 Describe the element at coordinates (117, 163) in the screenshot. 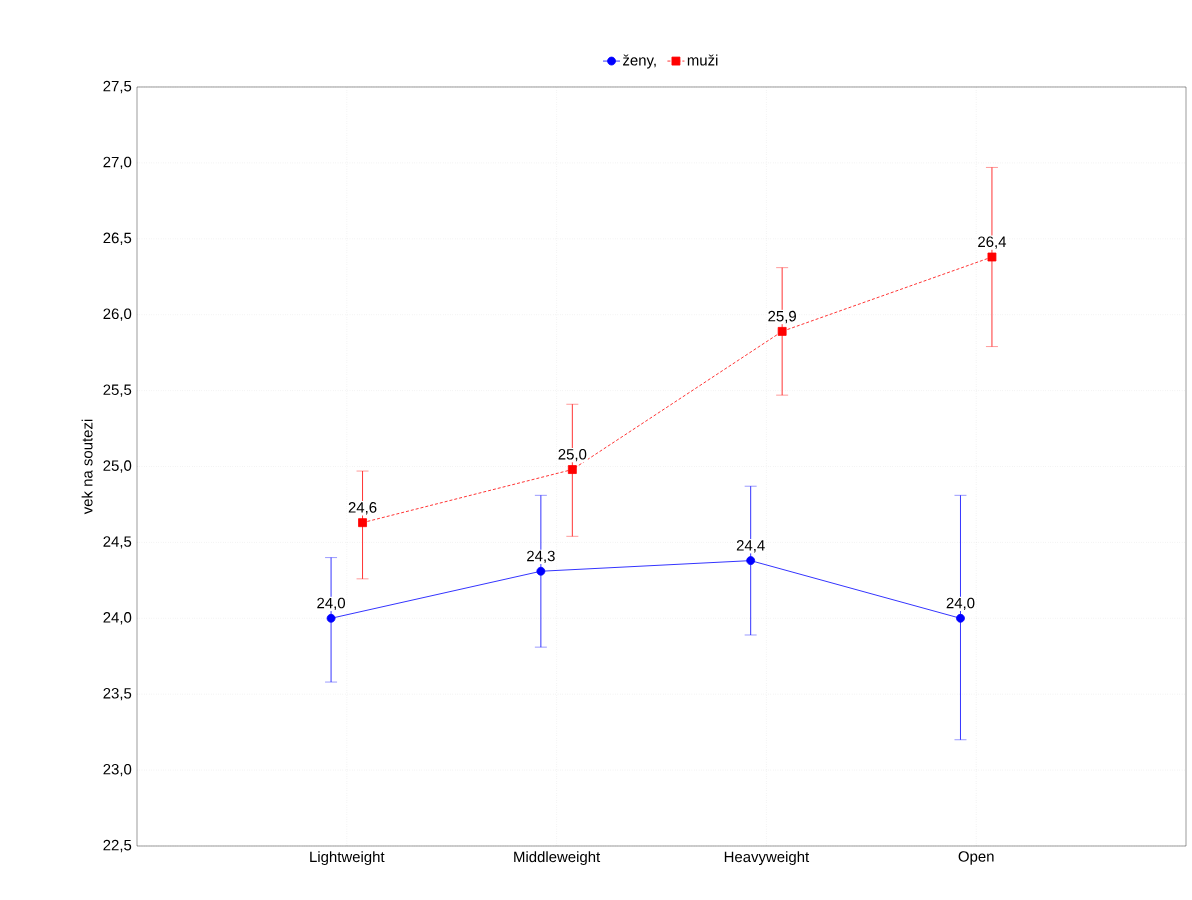

I see `y-tick-label: 27,0` at that location.